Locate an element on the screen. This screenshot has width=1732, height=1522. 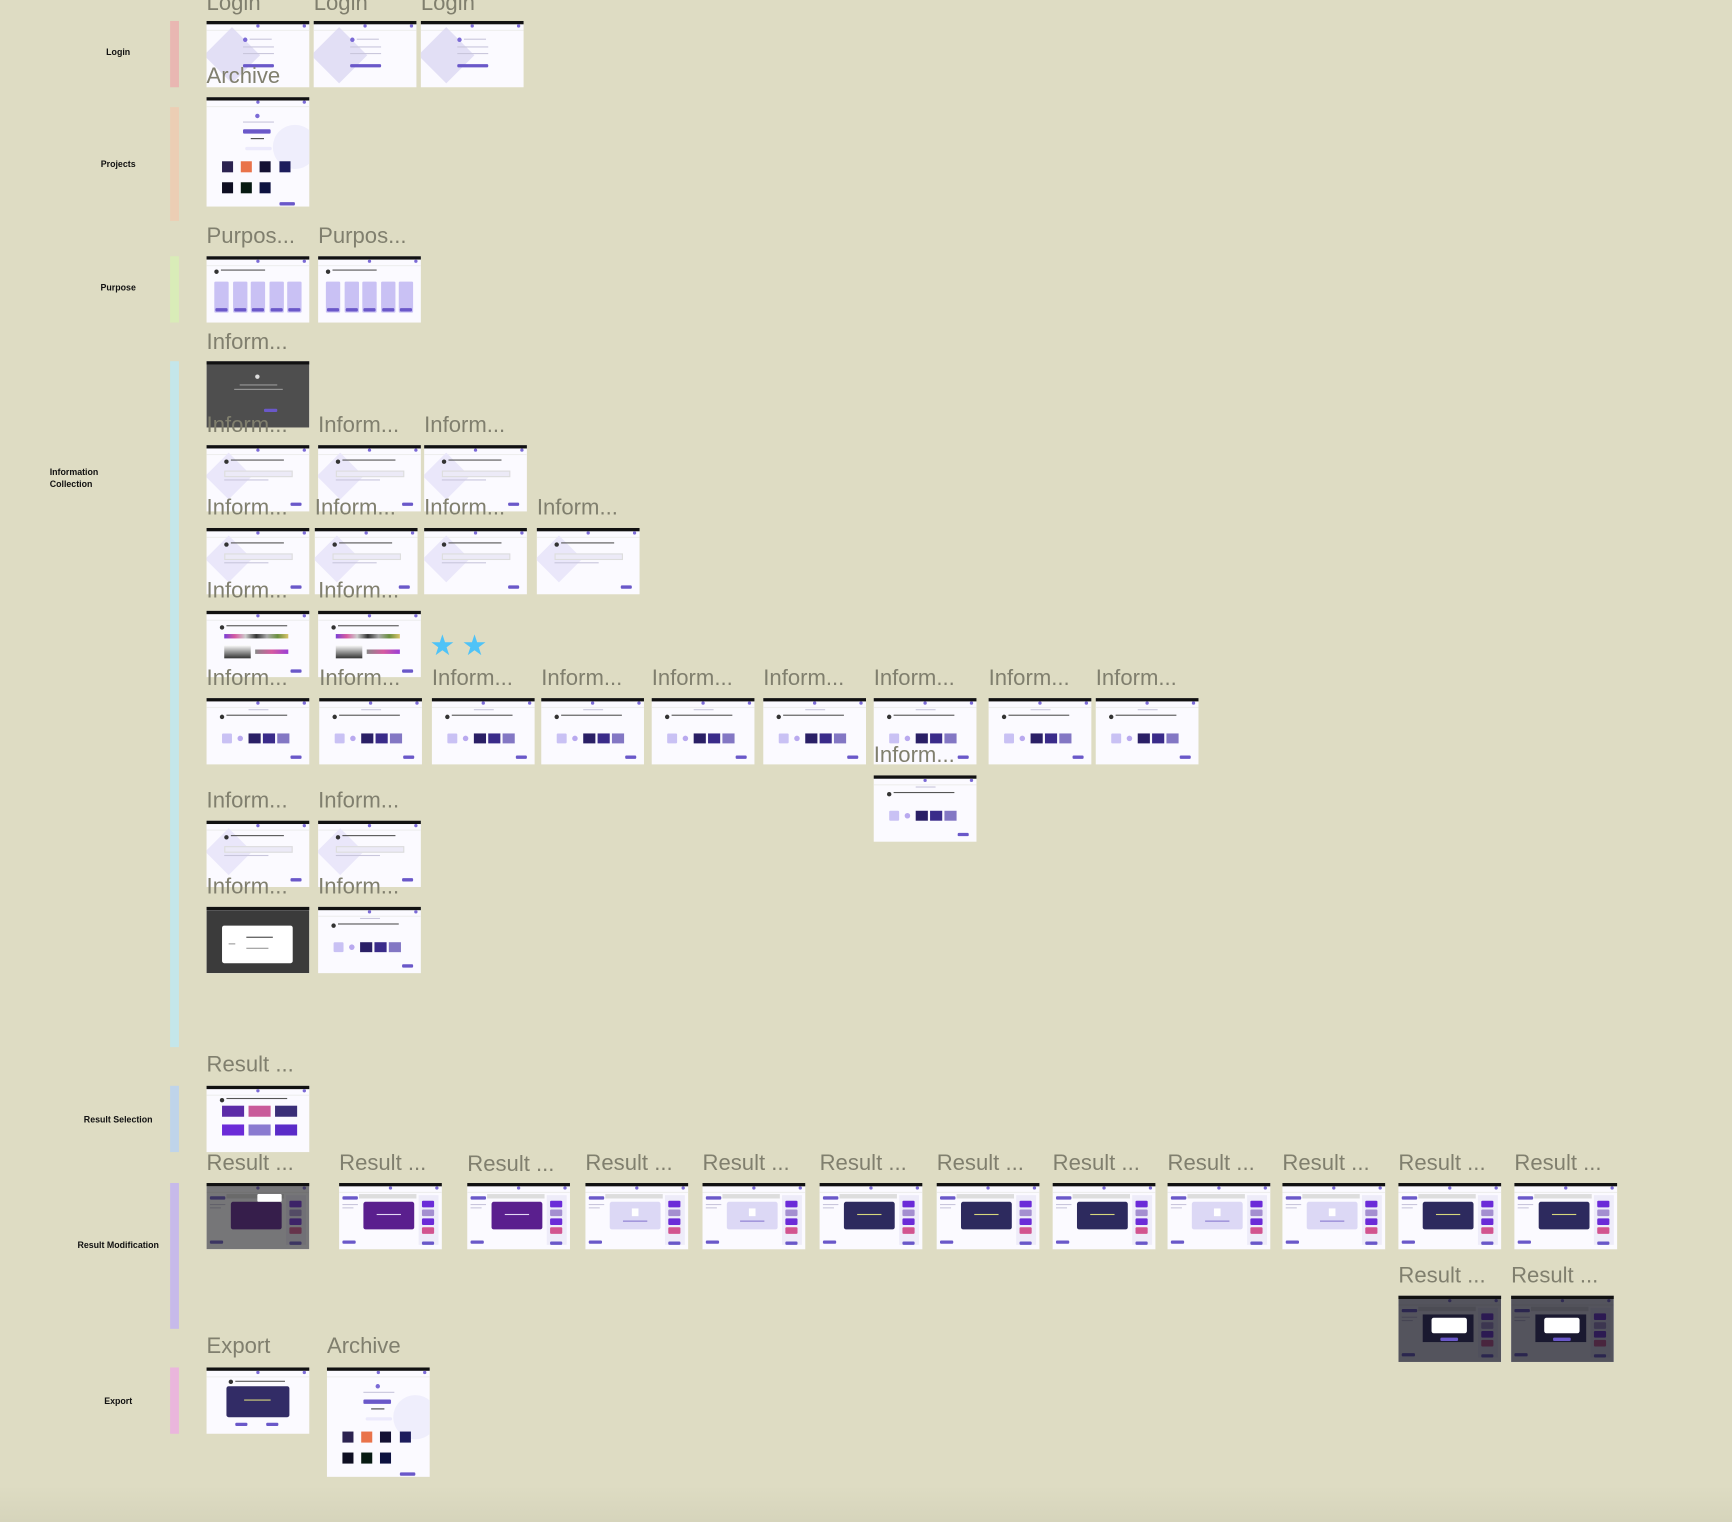
frame-title: Export is located at coordinates (238, 1346).